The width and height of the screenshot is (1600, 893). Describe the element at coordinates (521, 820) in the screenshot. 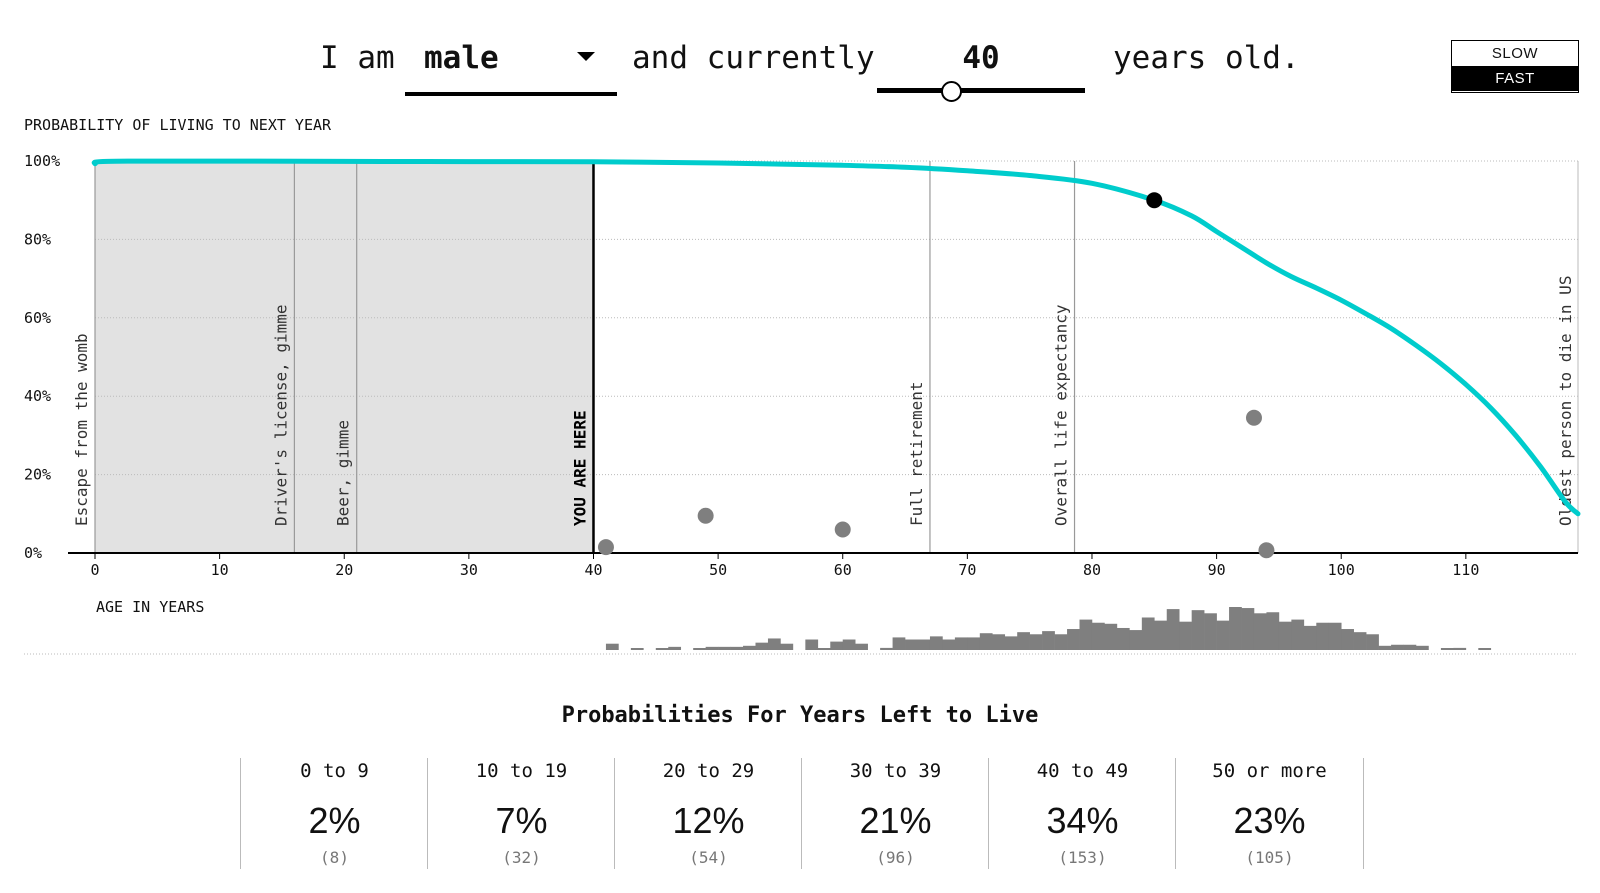

I see `bucket-percent: 7%` at that location.